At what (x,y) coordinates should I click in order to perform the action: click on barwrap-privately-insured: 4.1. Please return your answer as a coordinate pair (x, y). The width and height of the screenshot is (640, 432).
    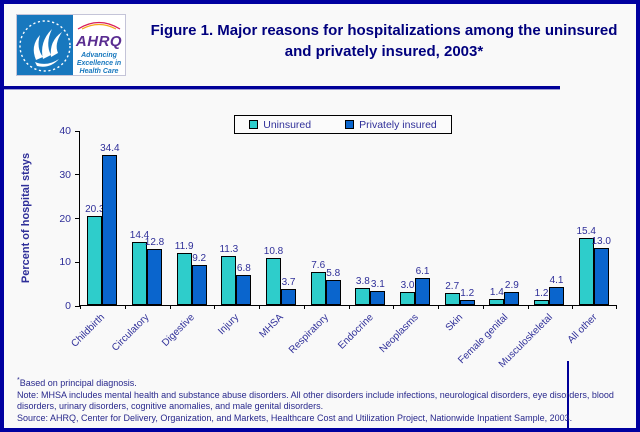
    Looking at the image, I should click on (557, 290).